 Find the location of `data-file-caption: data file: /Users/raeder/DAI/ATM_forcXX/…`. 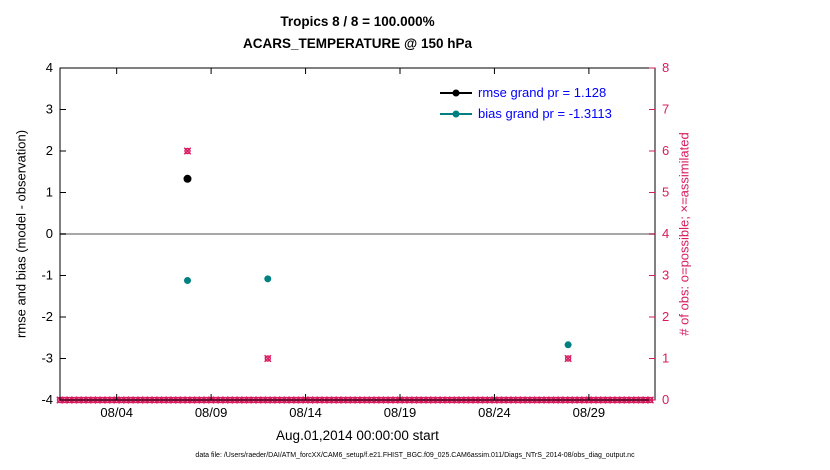

data-file-caption: data file: /Users/raeder/DAI/ATM_forcXX/… is located at coordinates (415, 455).